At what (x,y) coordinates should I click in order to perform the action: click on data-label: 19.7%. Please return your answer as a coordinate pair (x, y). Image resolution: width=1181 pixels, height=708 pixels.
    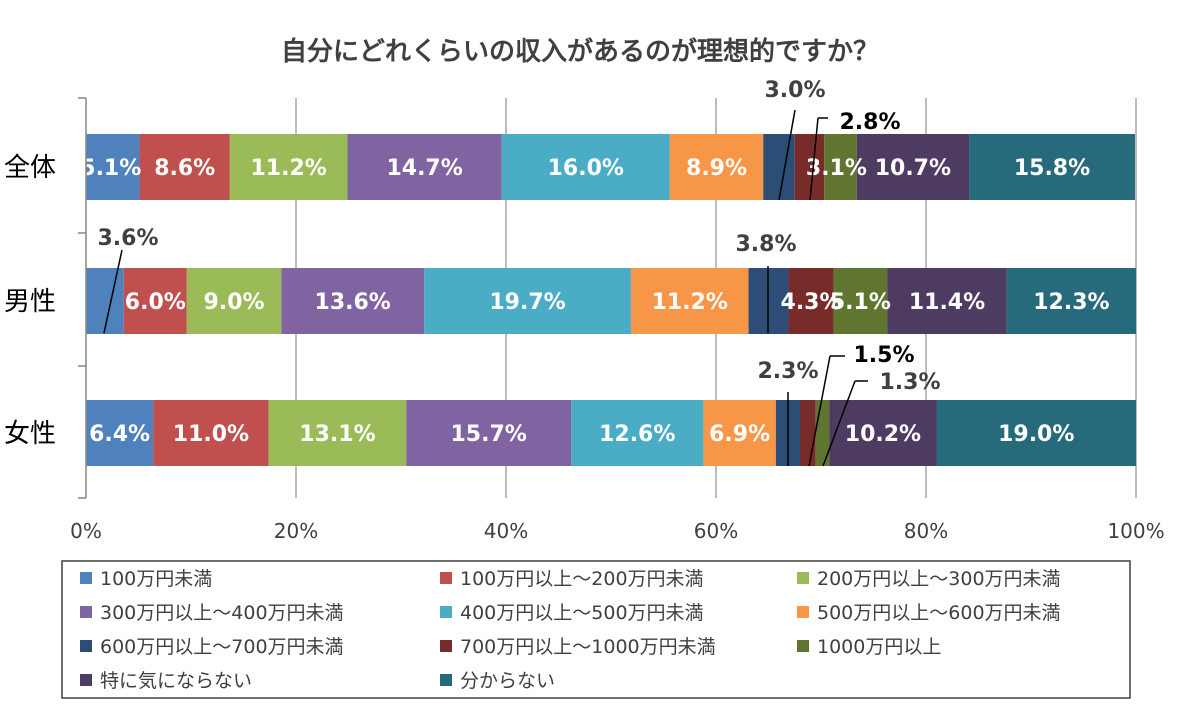
    Looking at the image, I should click on (527, 302).